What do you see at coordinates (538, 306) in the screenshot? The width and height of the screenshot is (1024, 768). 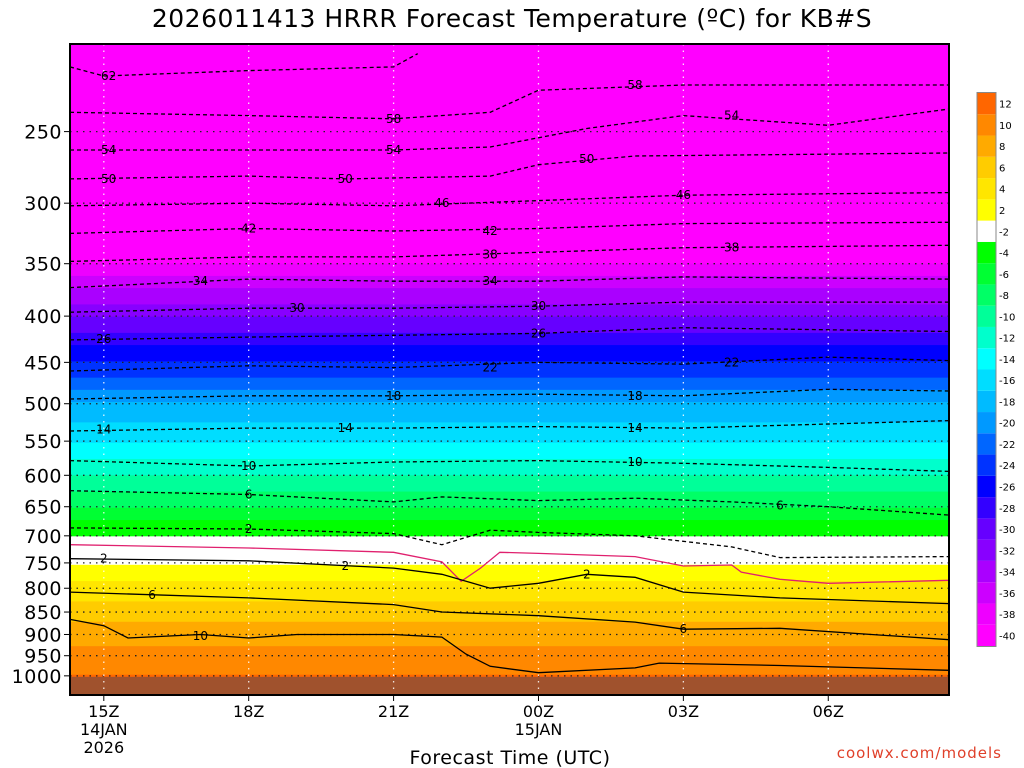 I see `contour-label: 30` at bounding box center [538, 306].